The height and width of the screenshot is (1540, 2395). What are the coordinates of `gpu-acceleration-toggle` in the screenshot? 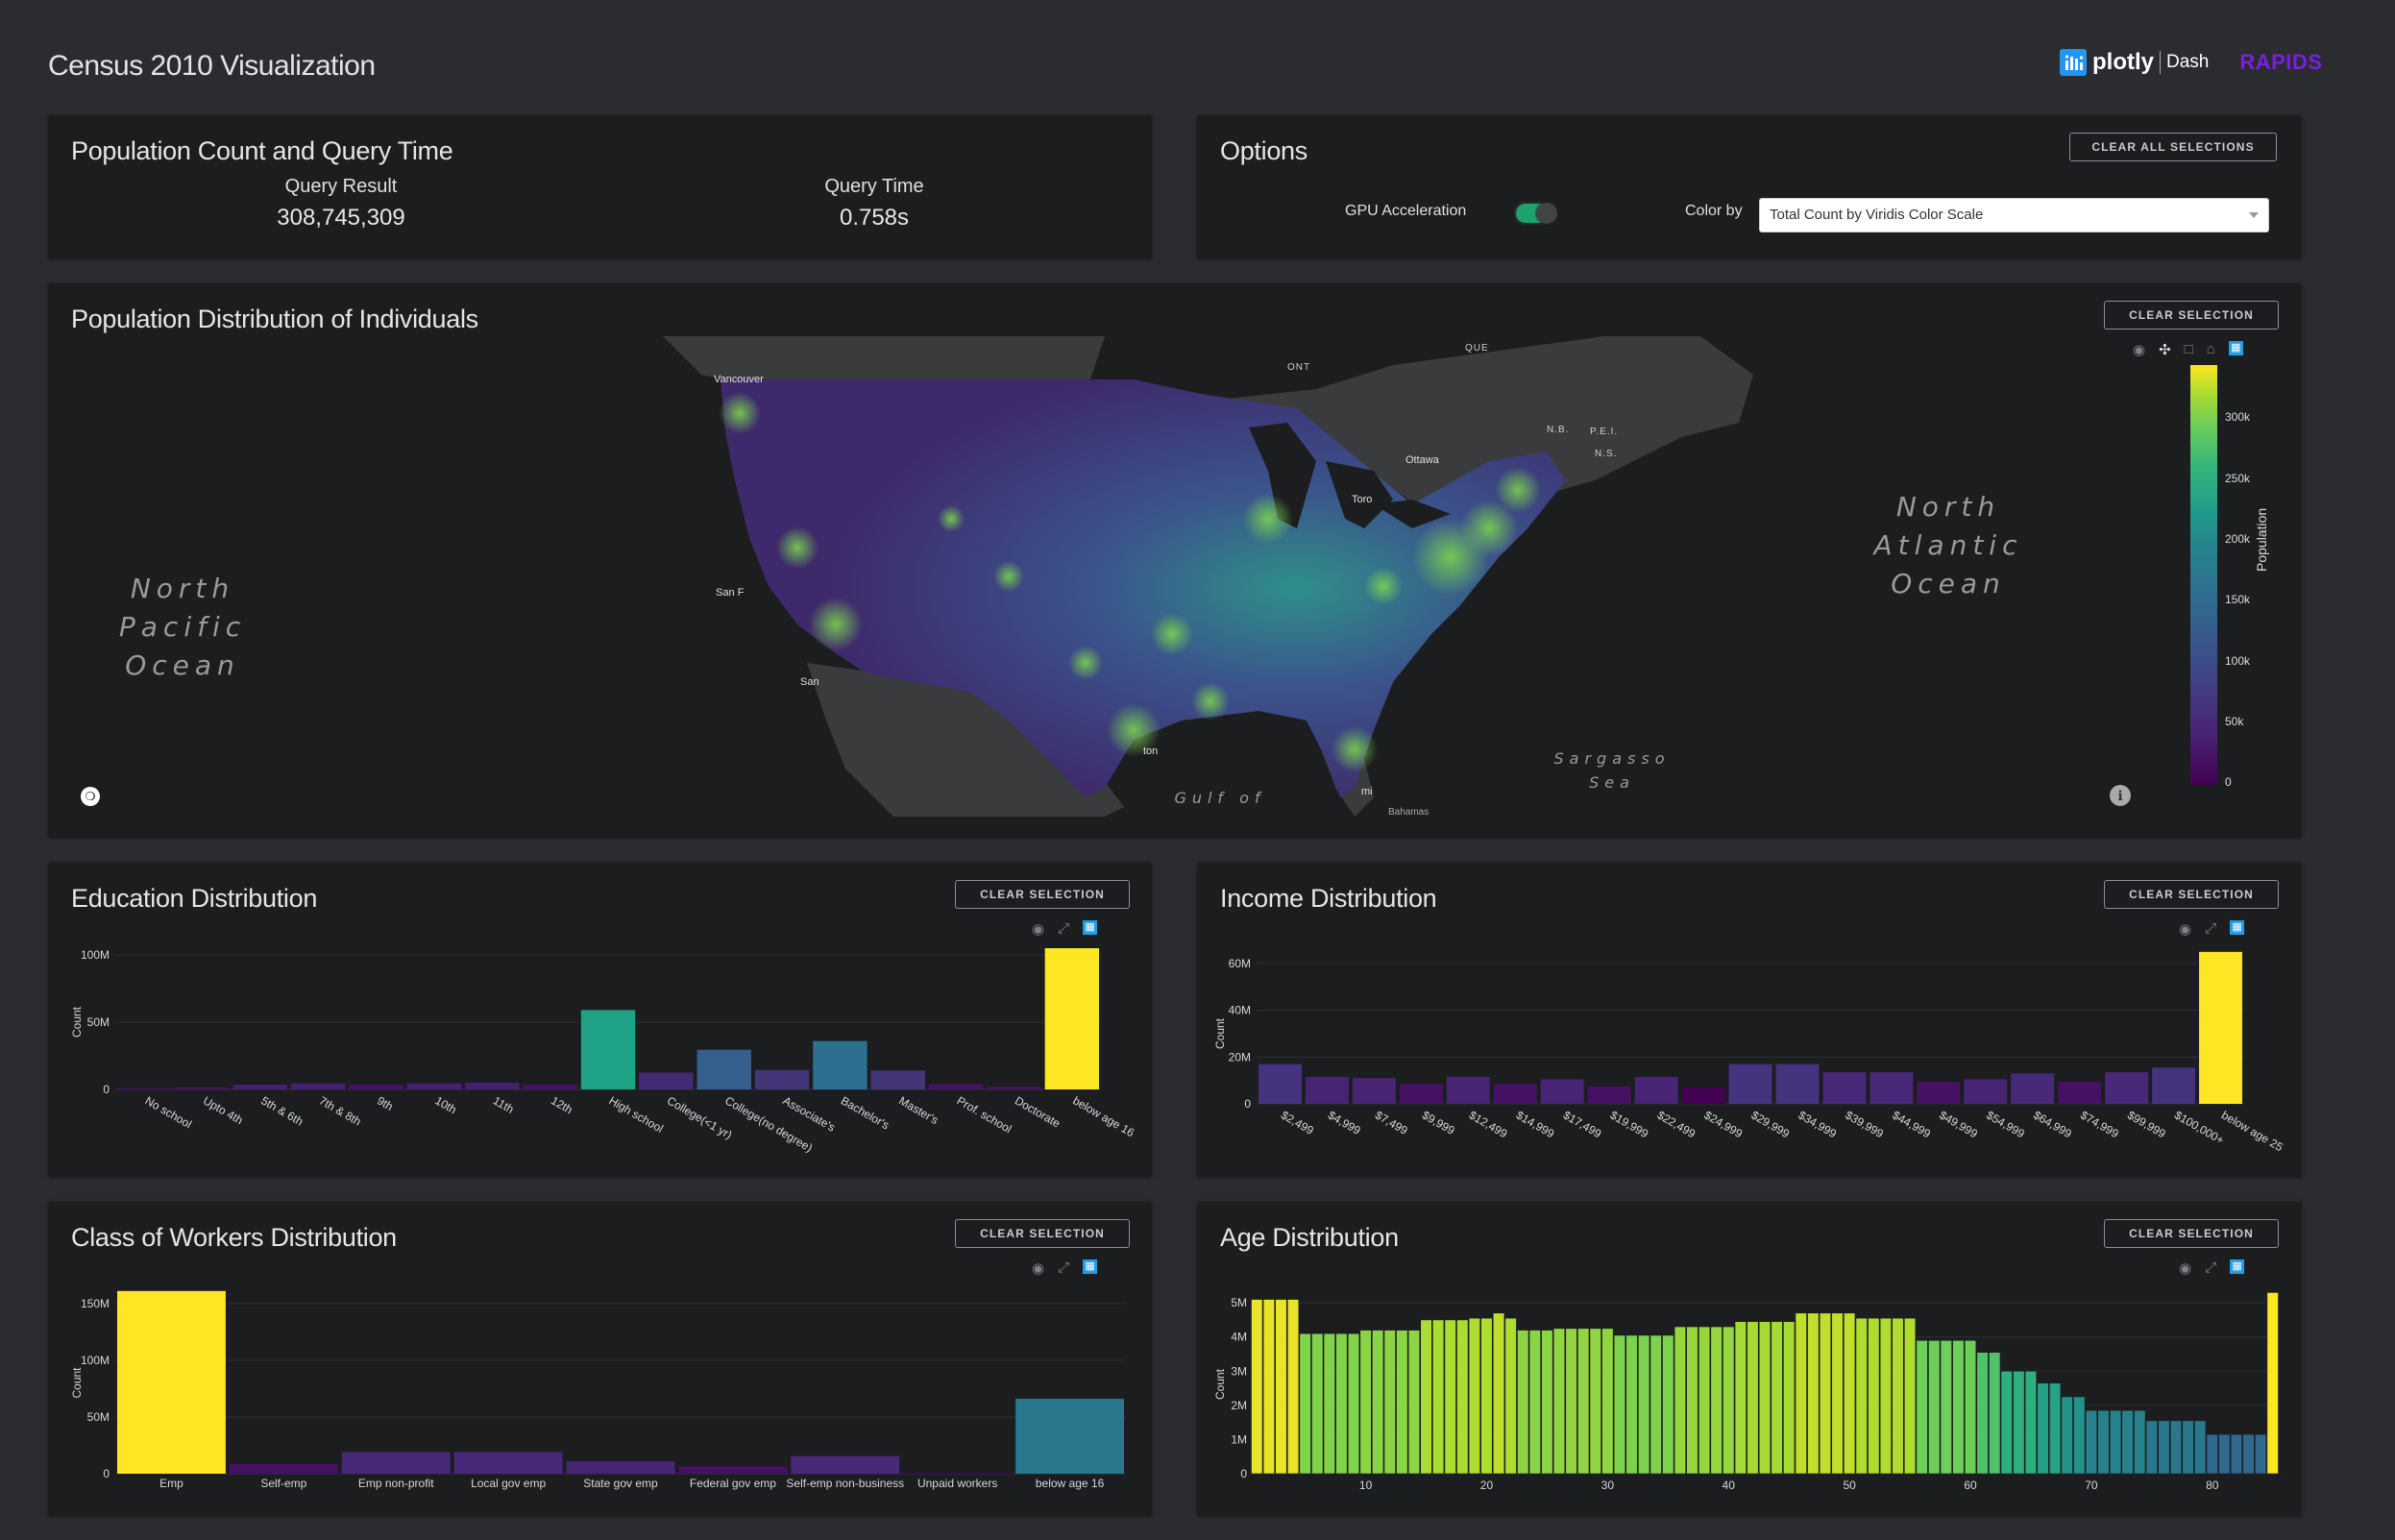 It's located at (1536, 214).